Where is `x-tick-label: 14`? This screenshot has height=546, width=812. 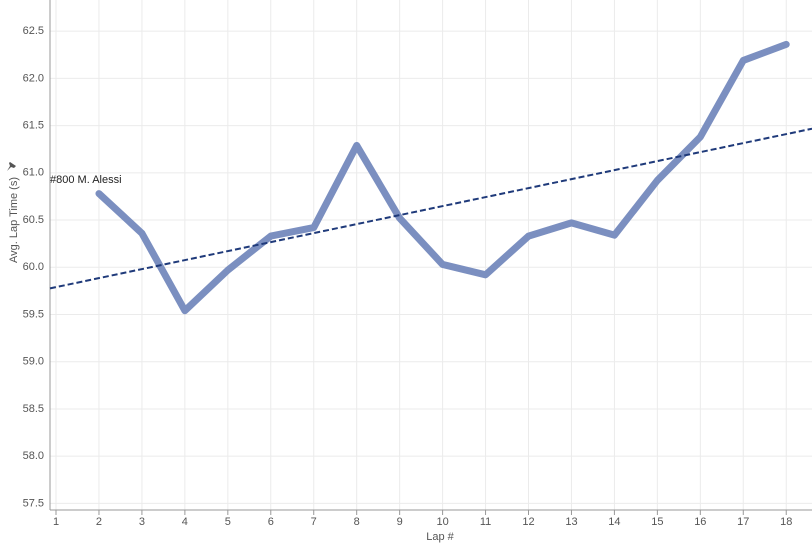
x-tick-label: 14 is located at coordinates (614, 522).